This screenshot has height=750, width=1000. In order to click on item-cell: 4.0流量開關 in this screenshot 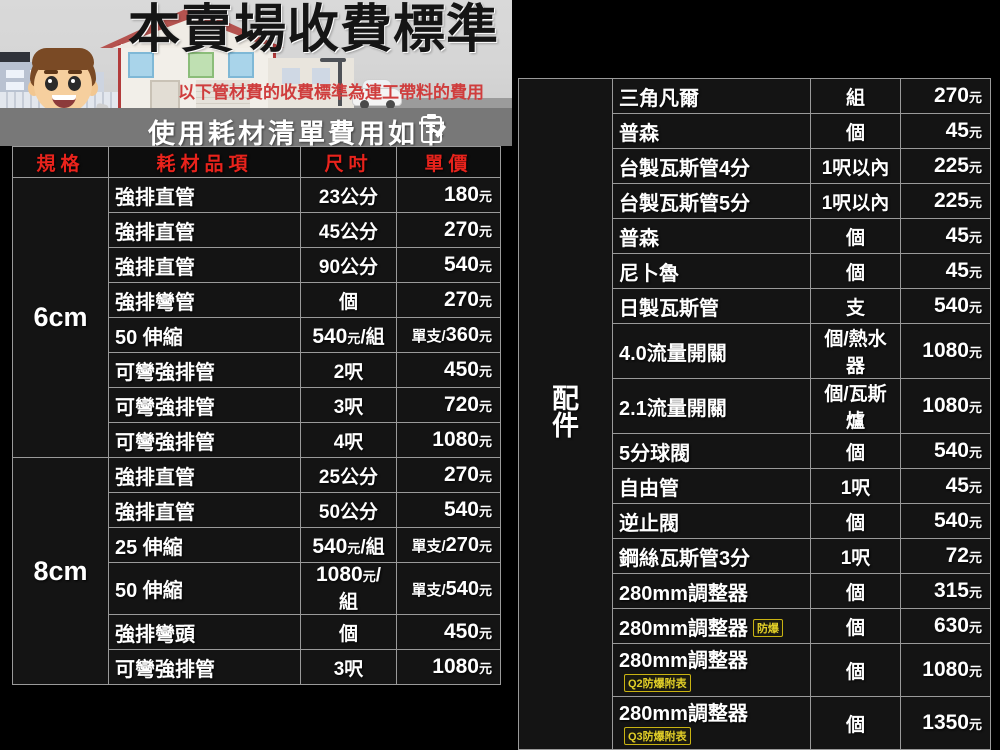, I will do `click(711, 351)`.